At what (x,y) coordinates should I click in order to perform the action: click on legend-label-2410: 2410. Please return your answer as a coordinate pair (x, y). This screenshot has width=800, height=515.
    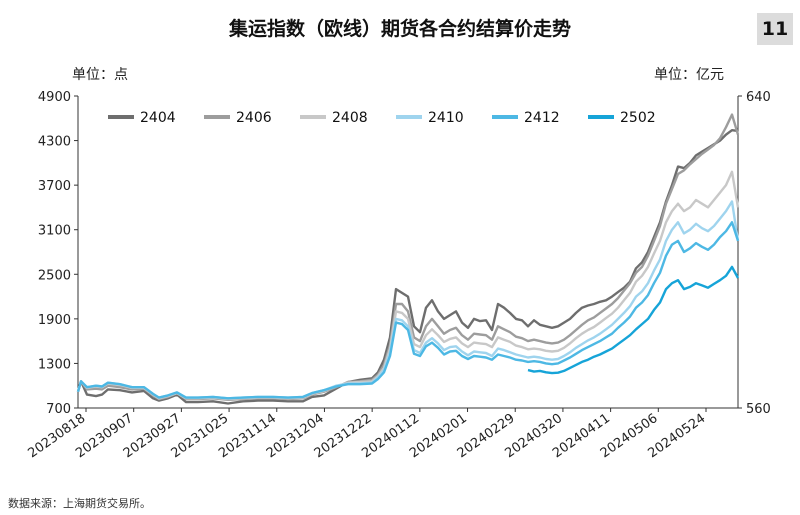
    Looking at the image, I should click on (446, 118).